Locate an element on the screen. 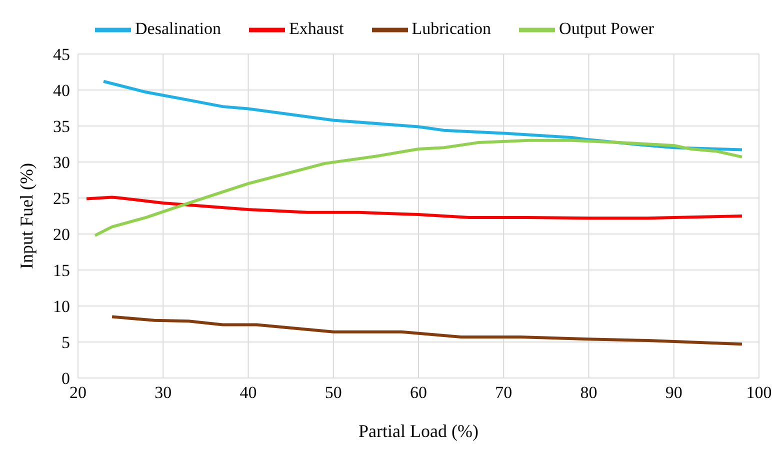  x-axis-title: Partial Load (%) is located at coordinates (418, 430).